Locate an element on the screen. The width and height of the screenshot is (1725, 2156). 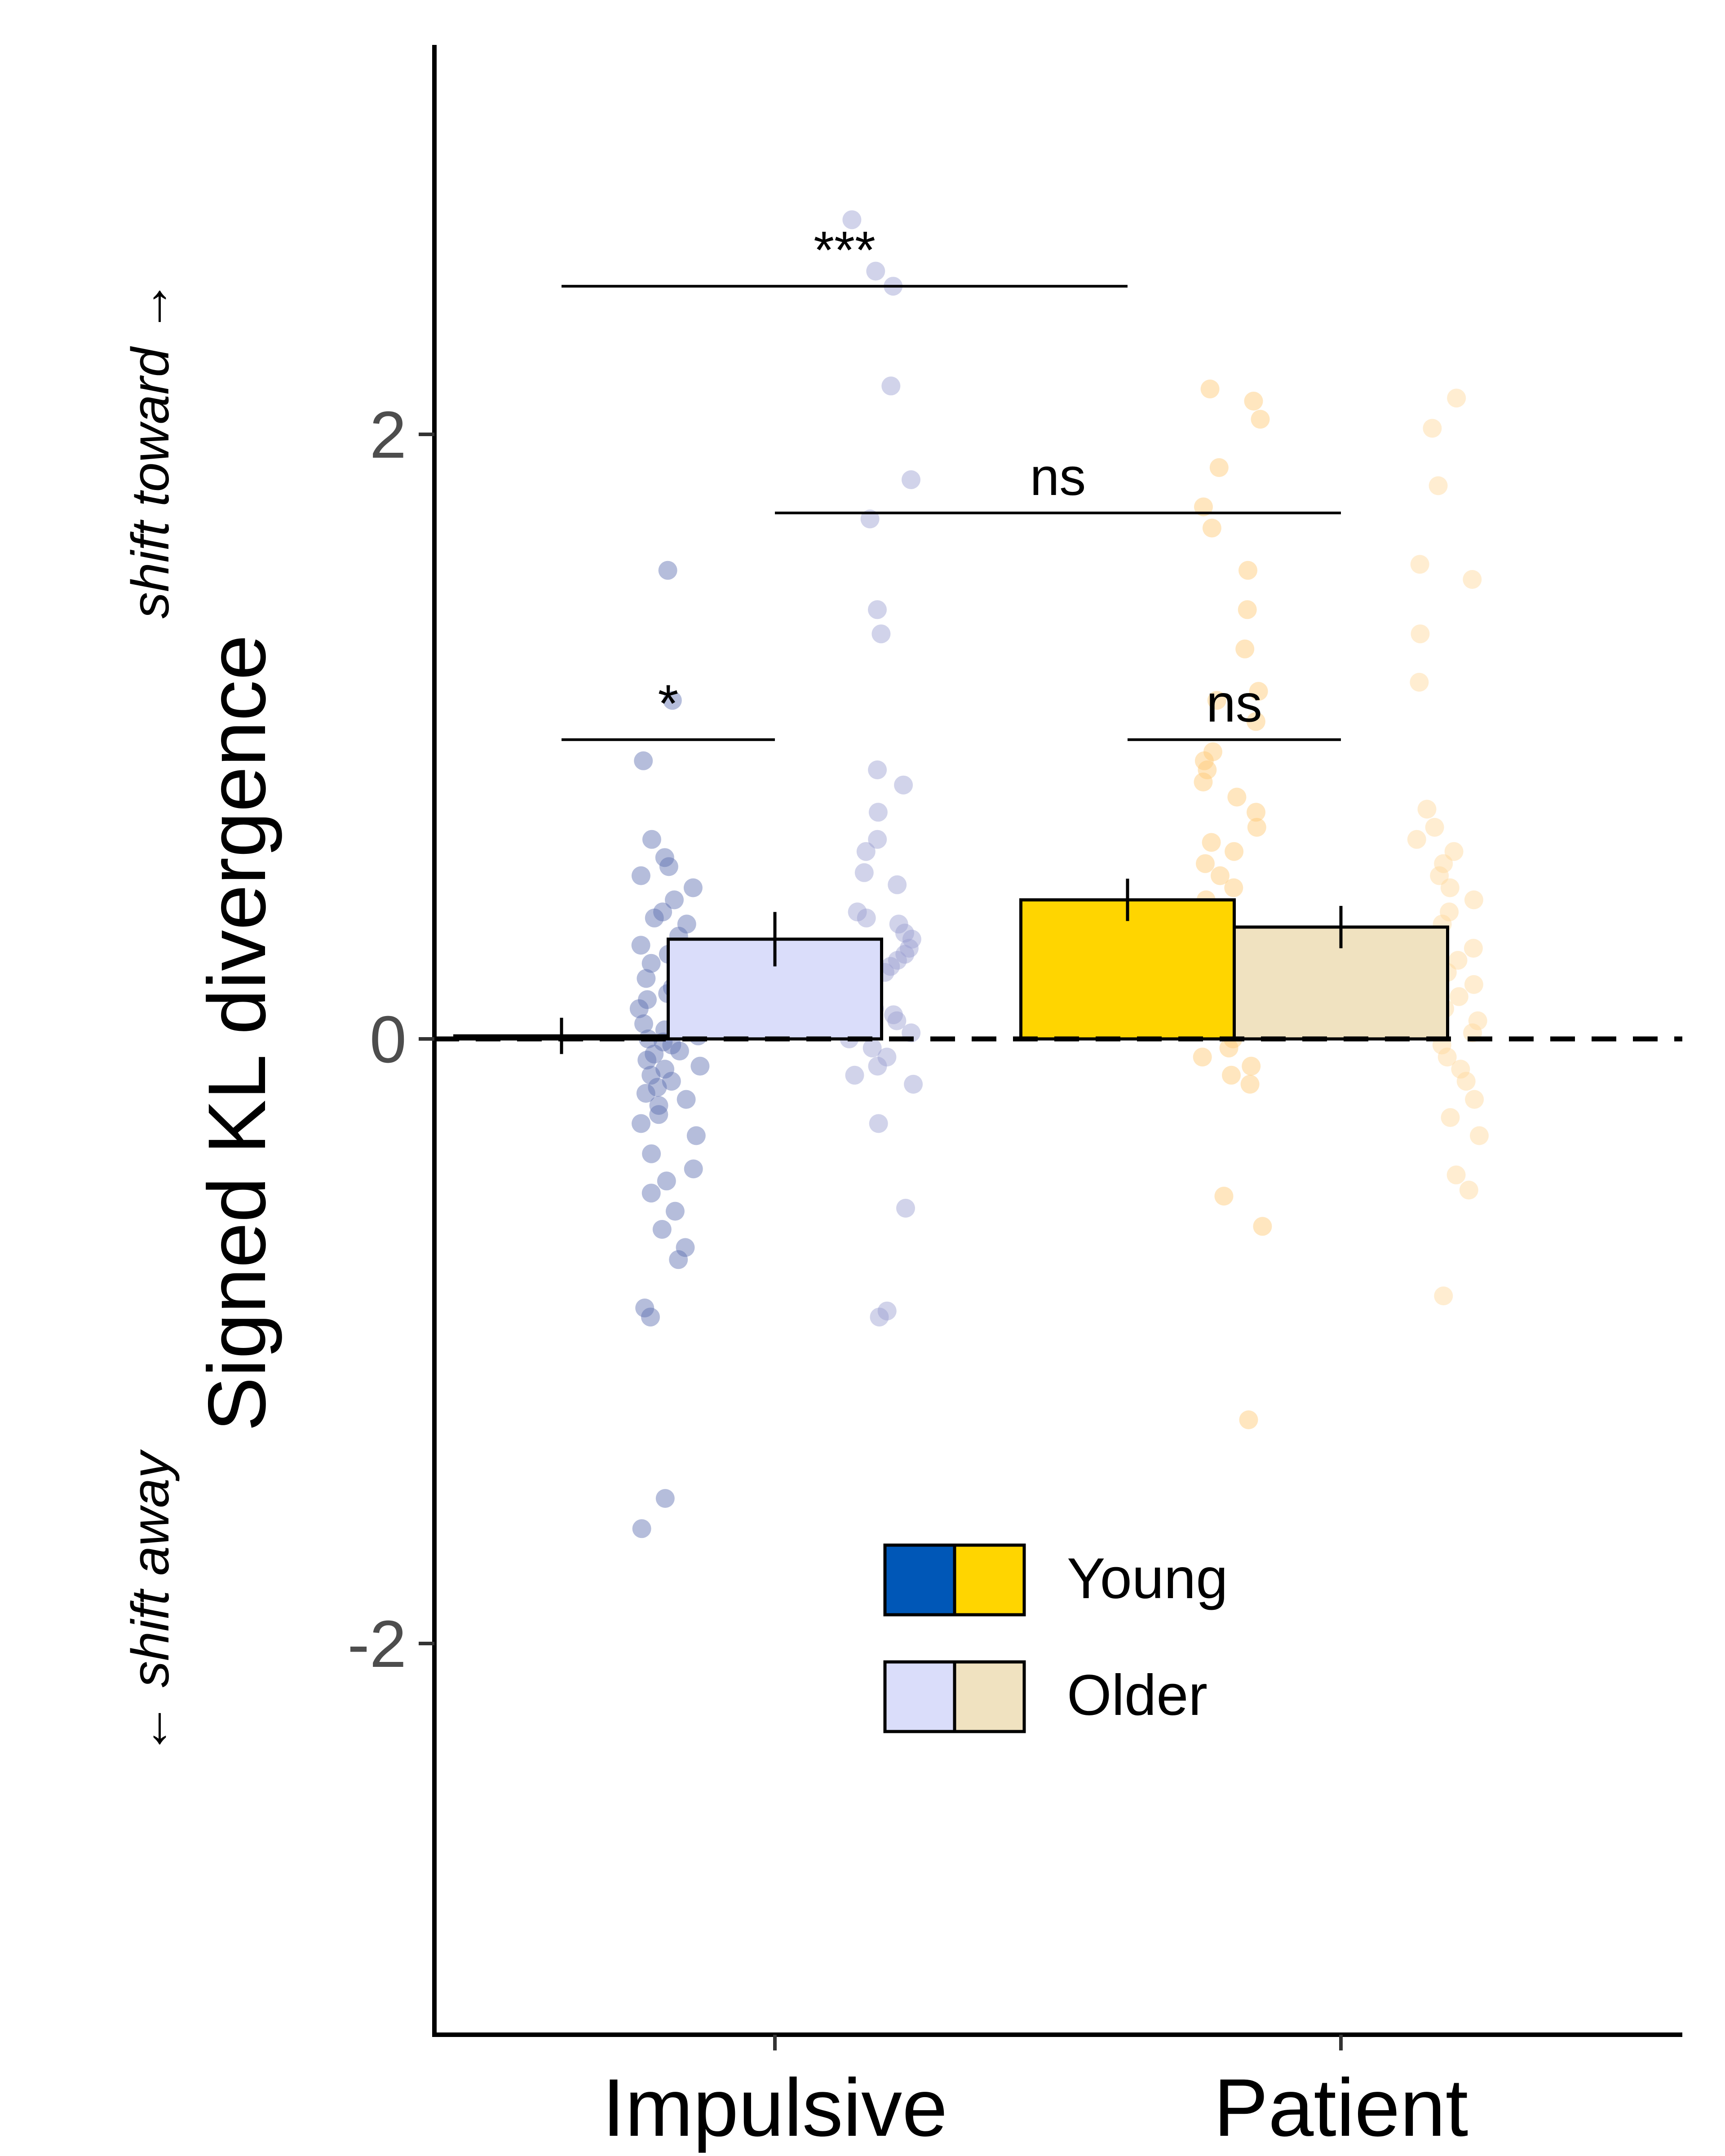
y-ticks-layer: -2 0 2 is located at coordinates (390, 1040).